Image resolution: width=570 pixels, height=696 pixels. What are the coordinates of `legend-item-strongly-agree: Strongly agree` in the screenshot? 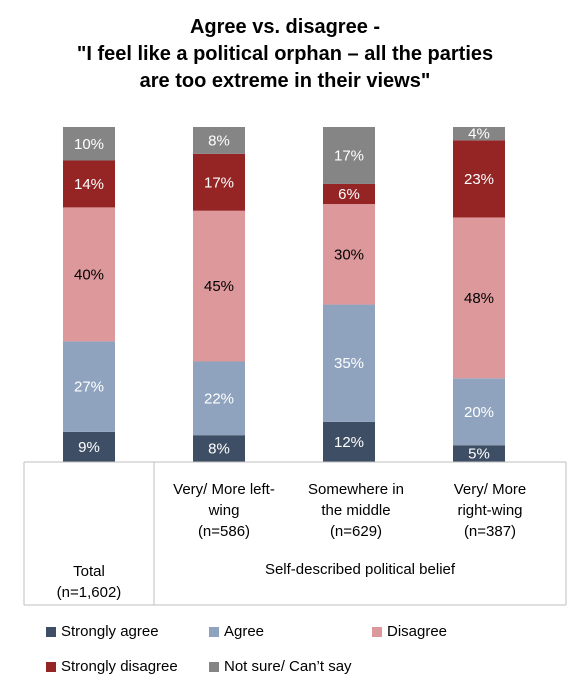 It's located at (102, 631).